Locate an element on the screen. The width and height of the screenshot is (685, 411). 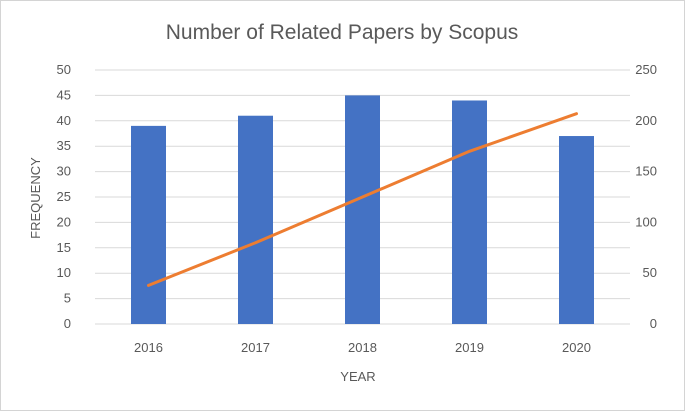
x-tick-label: 2017 is located at coordinates (255, 347).